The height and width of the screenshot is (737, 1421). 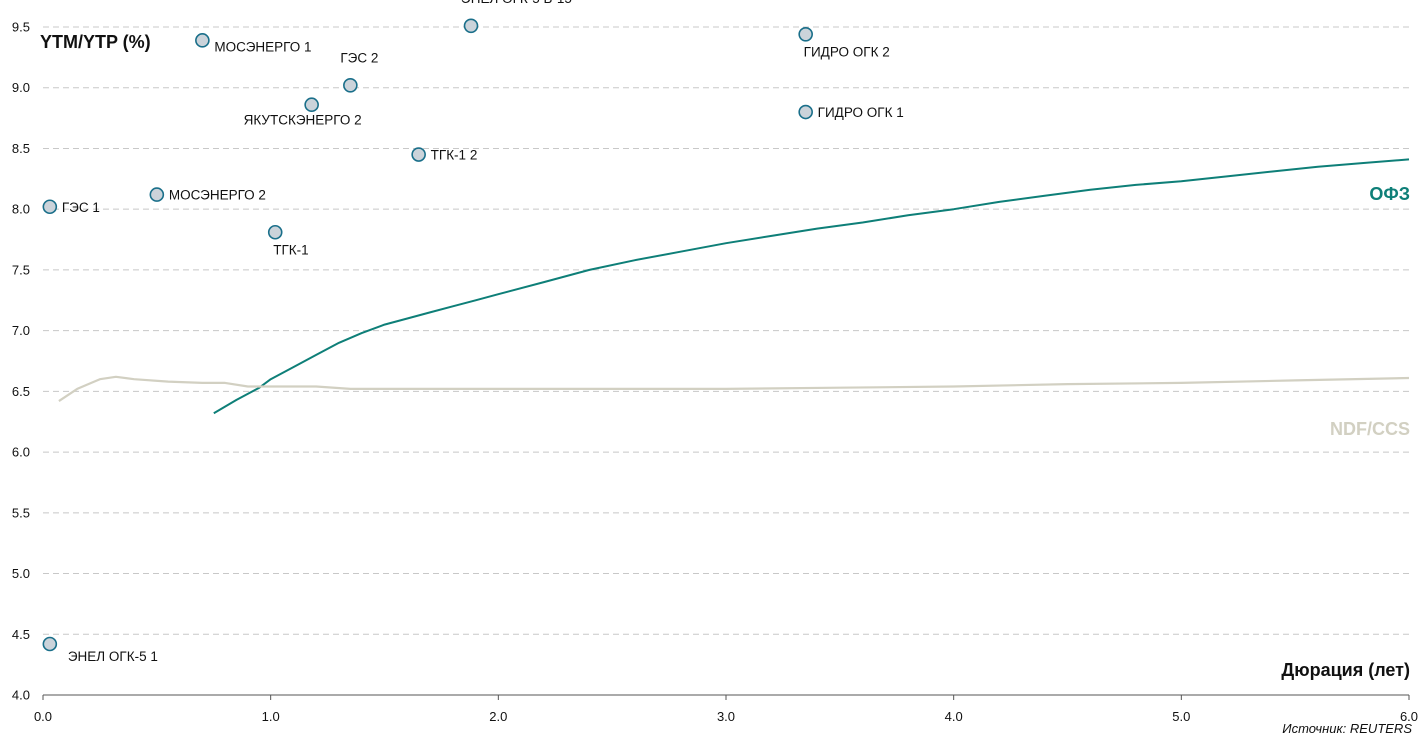 I want to click on source-note: Источник: REUTERS, so click(x=1347, y=728).